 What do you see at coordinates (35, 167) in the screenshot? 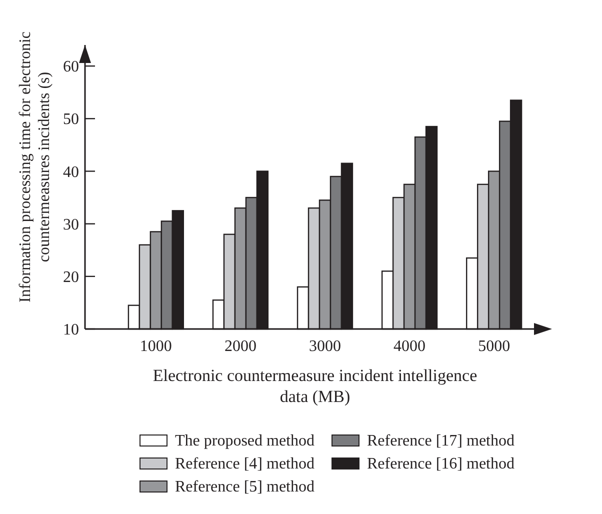
I see `y-axis-title: Information processing time for electronic countermeasures incidents (s)` at bounding box center [35, 167].